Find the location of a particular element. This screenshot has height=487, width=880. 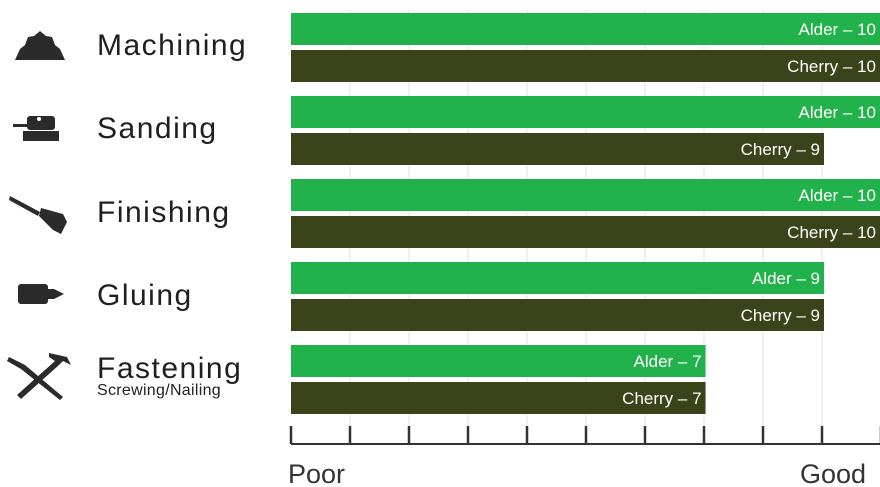

category-gluing: Gluing is located at coordinates (142, 295).